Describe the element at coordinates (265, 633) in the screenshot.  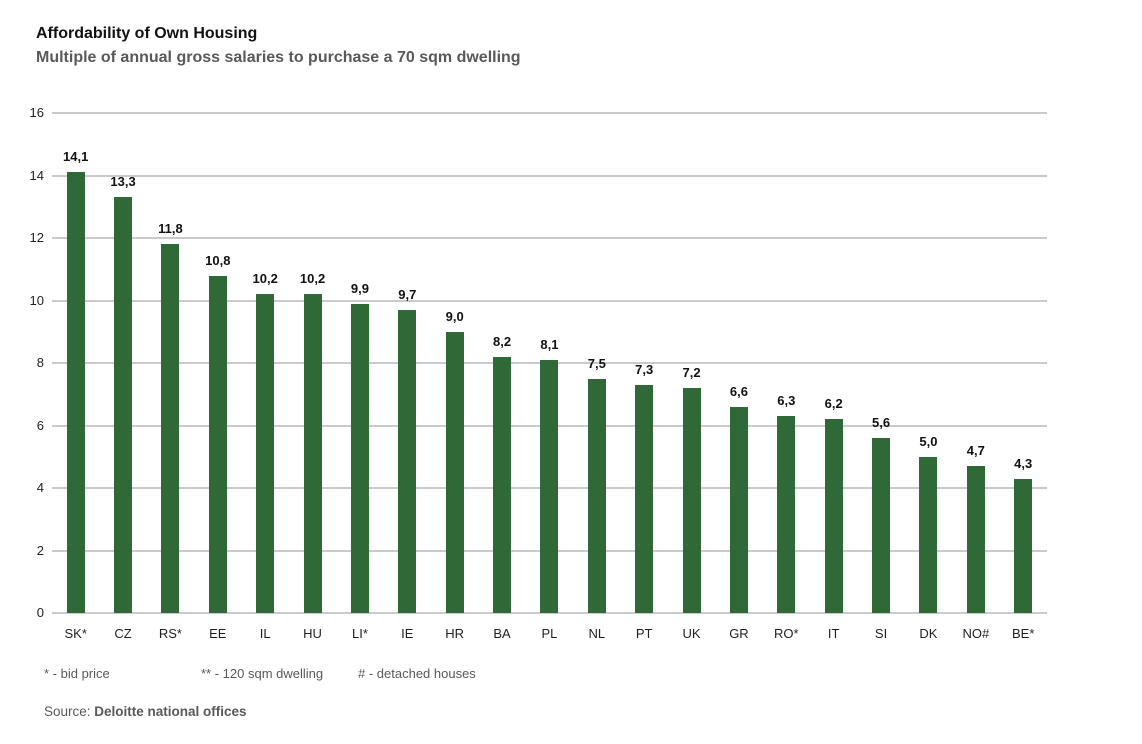
I see `x-tick-label: IL` at that location.